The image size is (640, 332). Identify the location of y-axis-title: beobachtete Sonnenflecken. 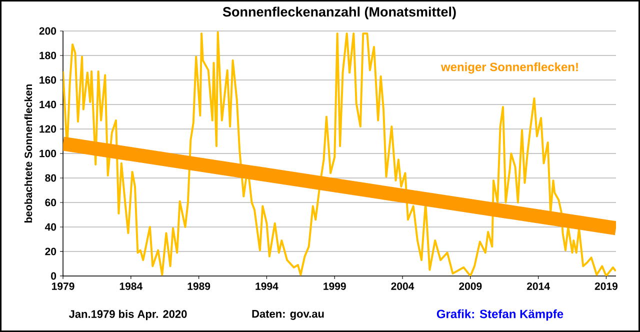
(28, 153).